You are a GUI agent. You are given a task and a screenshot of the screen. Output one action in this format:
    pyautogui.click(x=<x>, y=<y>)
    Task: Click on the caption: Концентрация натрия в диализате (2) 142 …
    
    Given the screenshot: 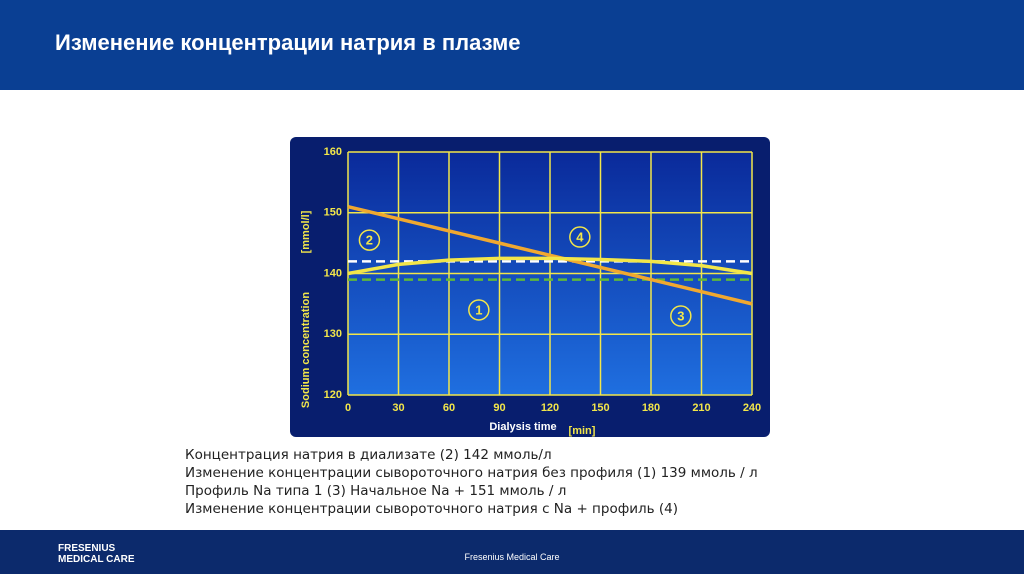 What is the action you would take?
    pyautogui.click(x=471, y=482)
    